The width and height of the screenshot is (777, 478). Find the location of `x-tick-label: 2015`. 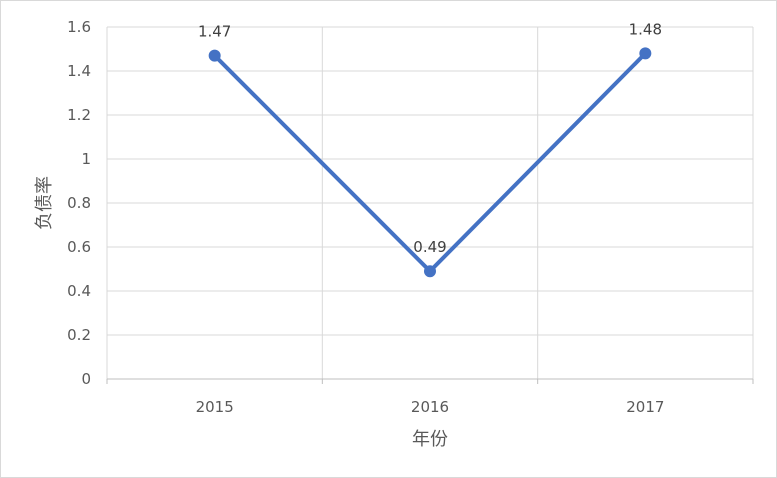

x-tick-label: 2015 is located at coordinates (215, 407).